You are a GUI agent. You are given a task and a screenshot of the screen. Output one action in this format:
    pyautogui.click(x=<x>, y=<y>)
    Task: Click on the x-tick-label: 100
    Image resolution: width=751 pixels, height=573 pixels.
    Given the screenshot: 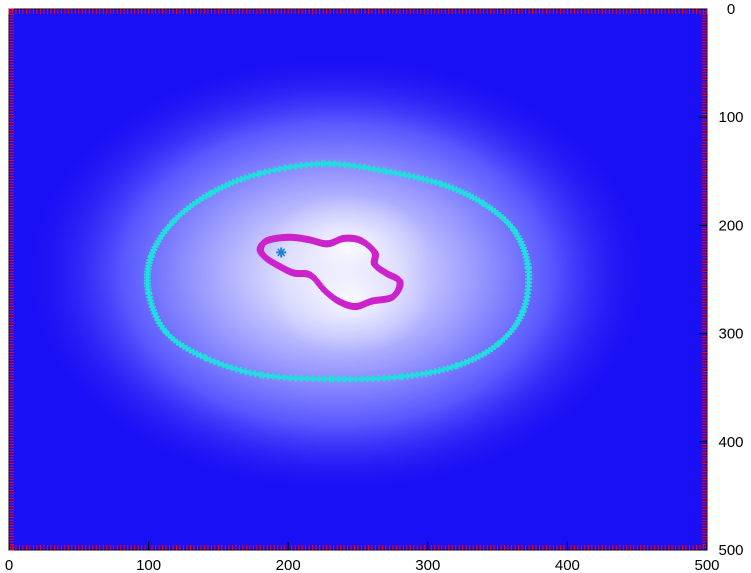 What is the action you would take?
    pyautogui.click(x=148, y=565)
    